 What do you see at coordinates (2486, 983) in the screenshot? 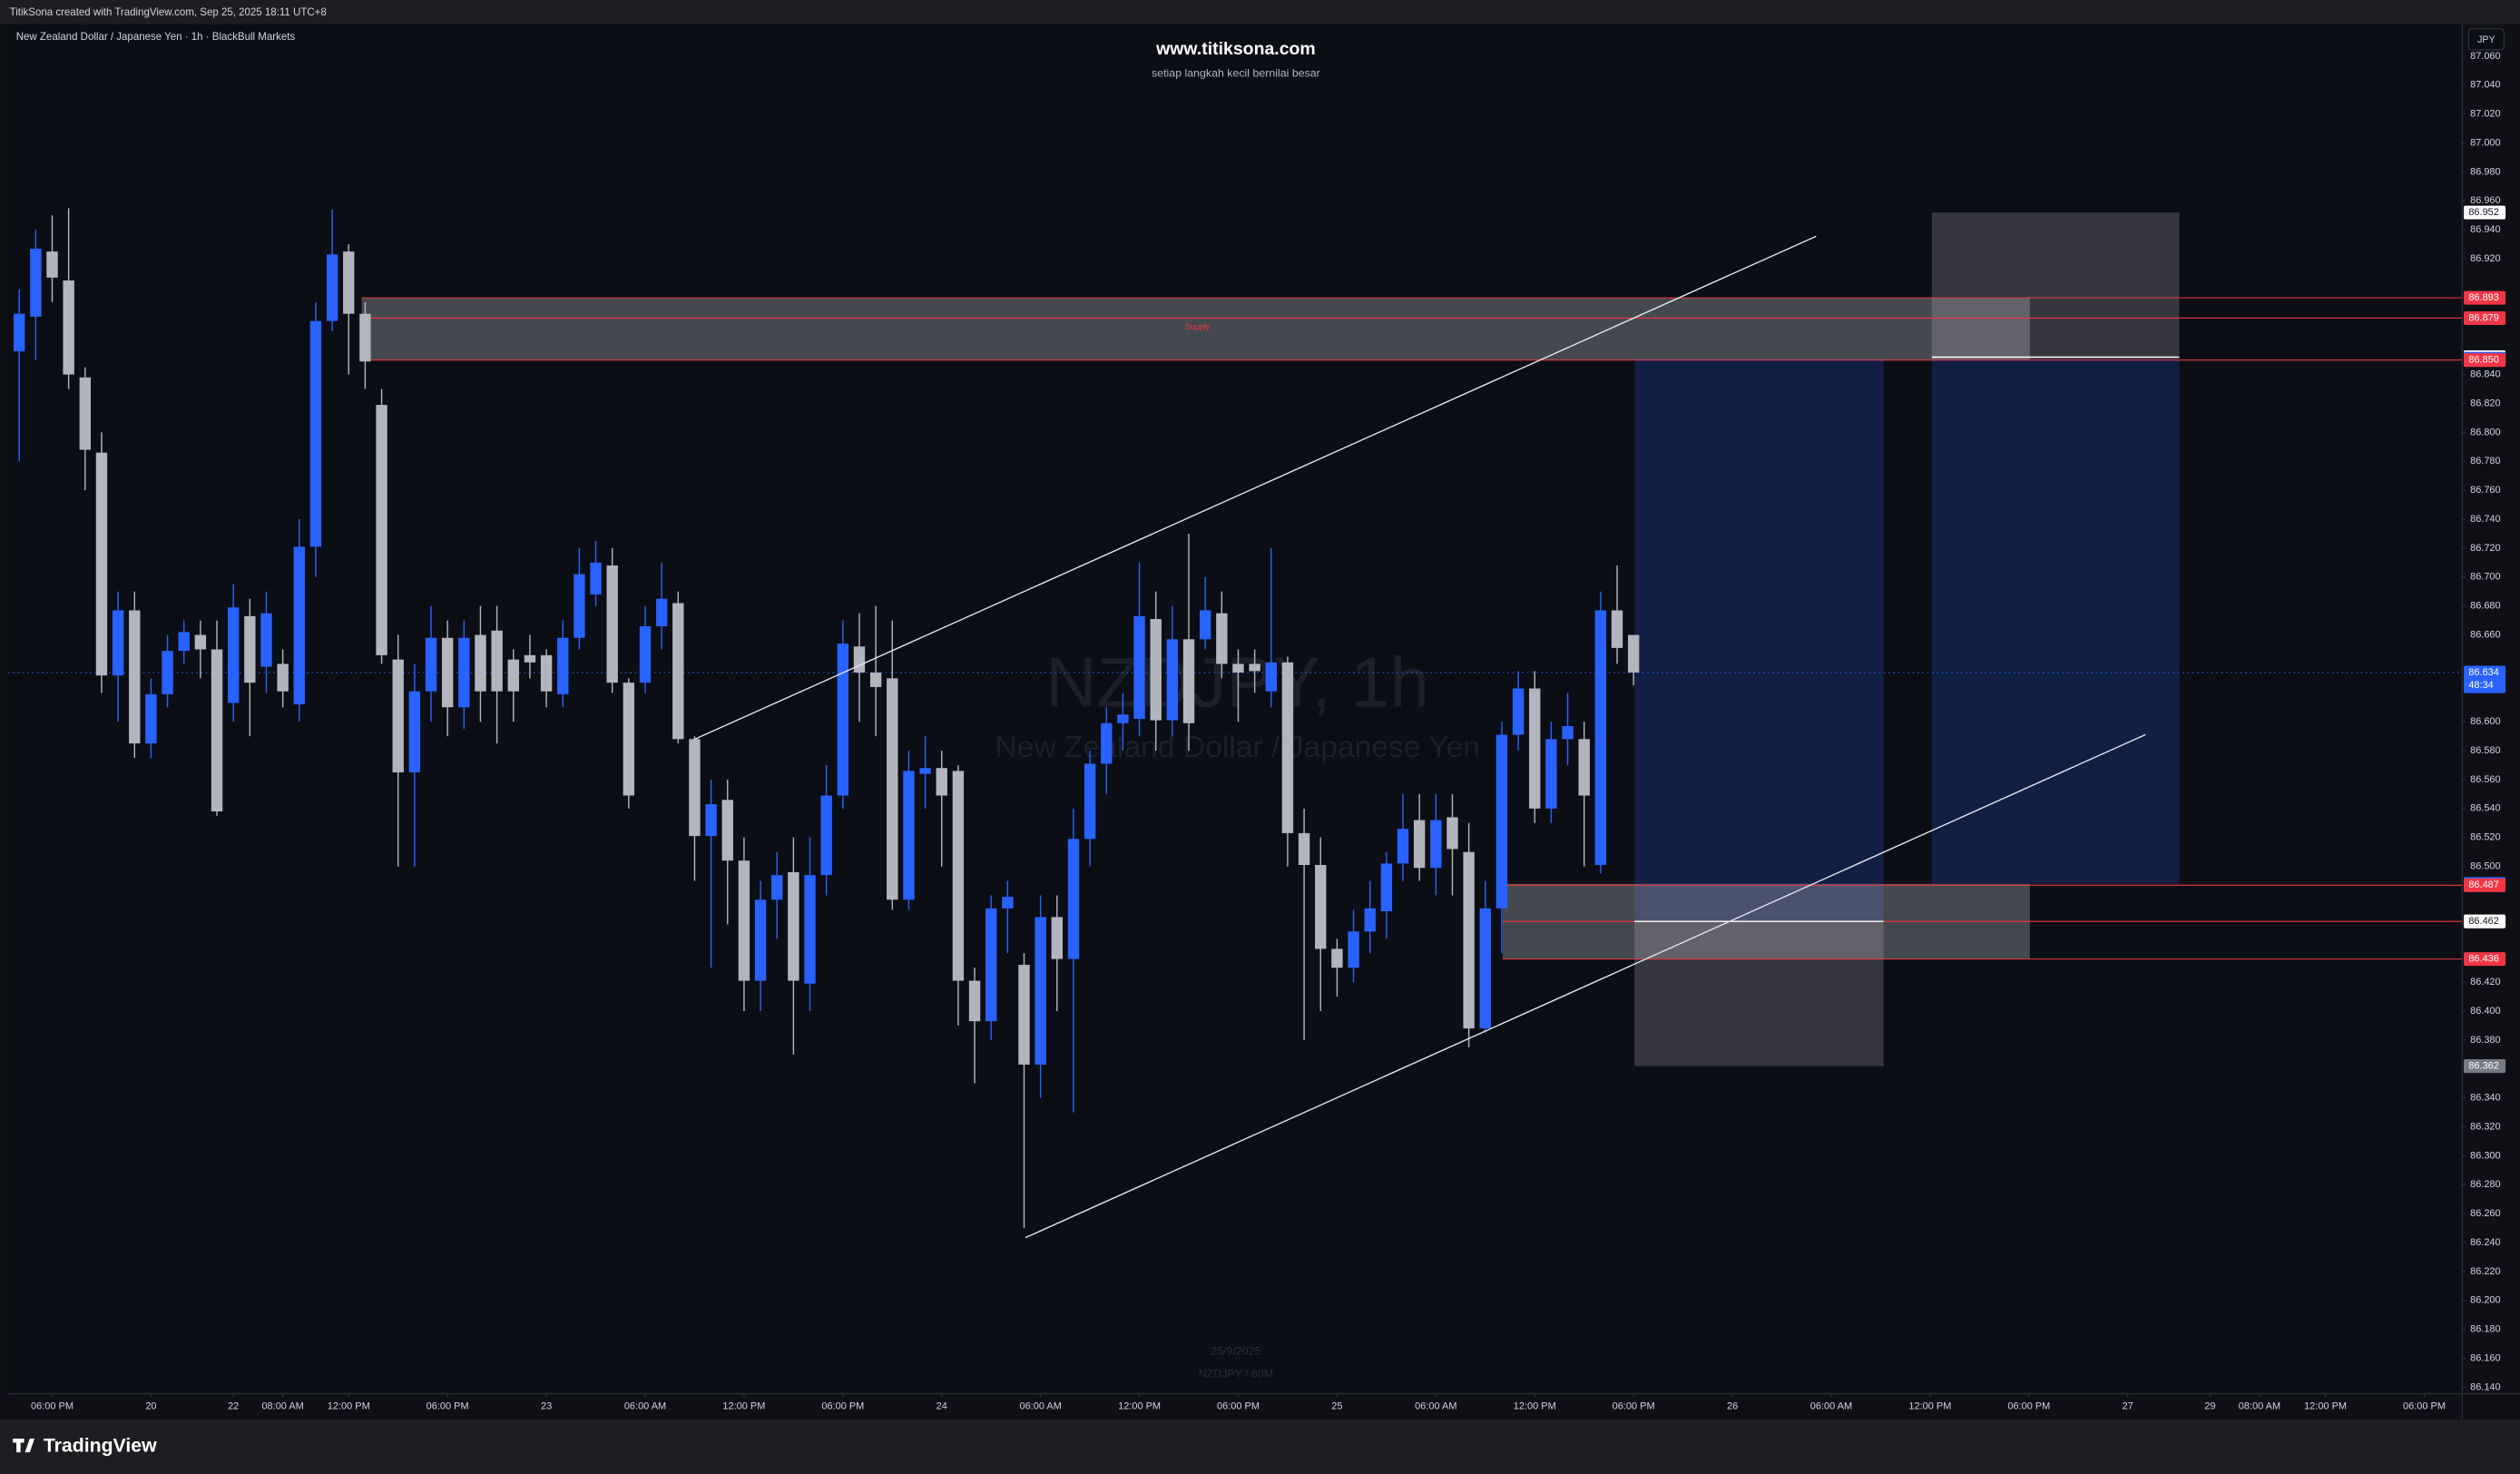
I see `y-tick-label: 86.420` at bounding box center [2486, 983].